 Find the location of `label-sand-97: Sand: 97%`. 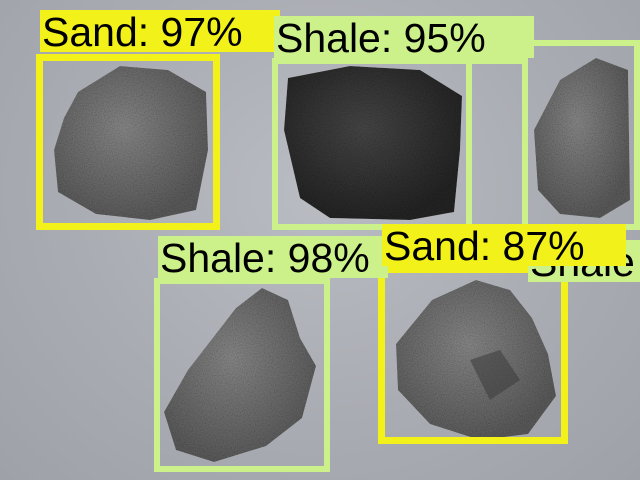

label-sand-97: Sand: 97% is located at coordinates (160, 31).